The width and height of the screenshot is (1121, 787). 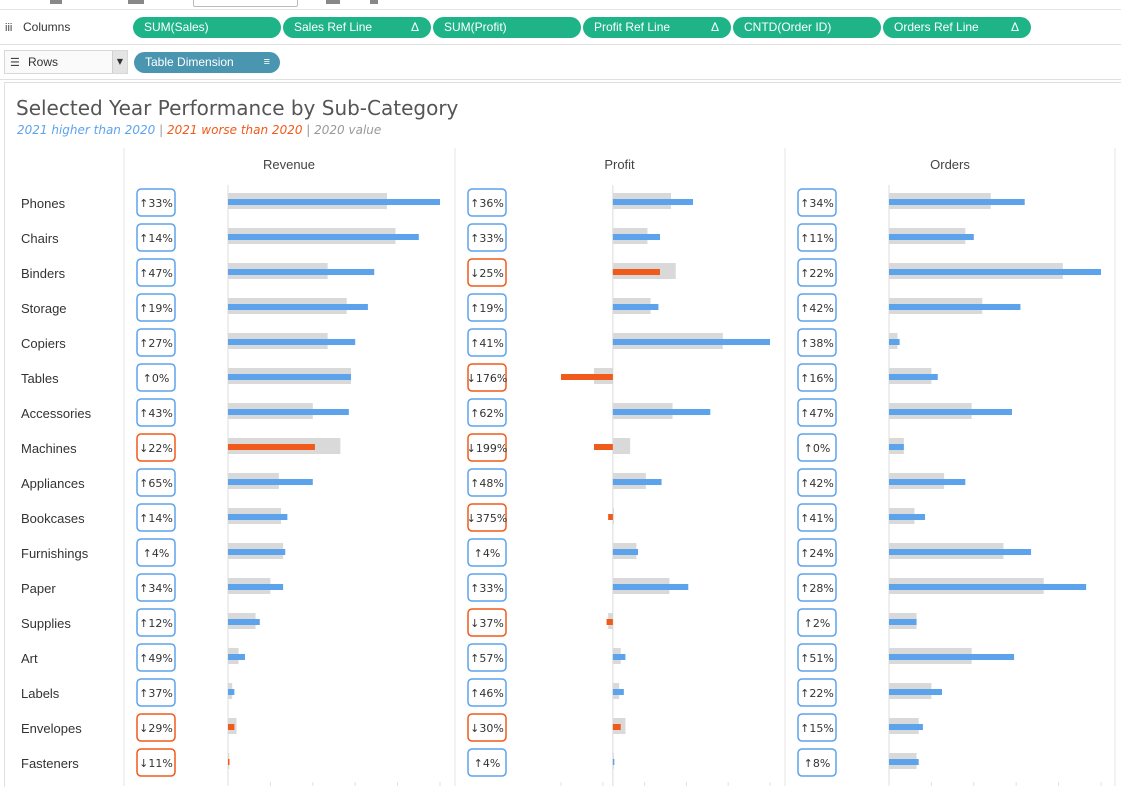 What do you see at coordinates (55, 553) in the screenshot?
I see `row-label: Furnishings` at bounding box center [55, 553].